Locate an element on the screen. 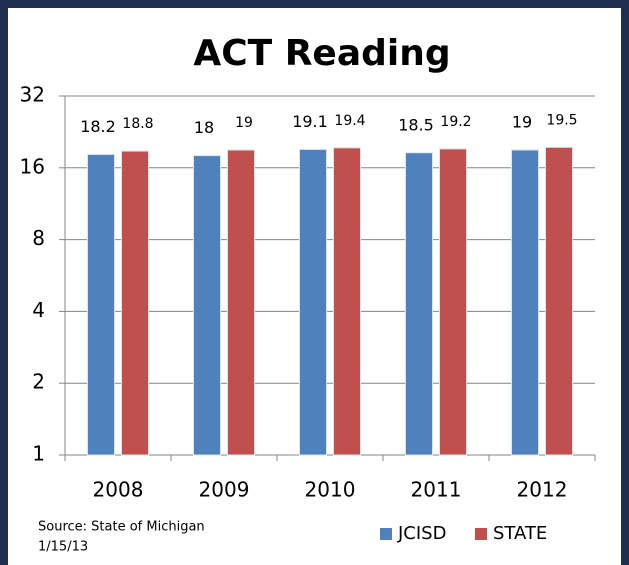 The image size is (629, 565). value-label: 19.5 is located at coordinates (561, 120).